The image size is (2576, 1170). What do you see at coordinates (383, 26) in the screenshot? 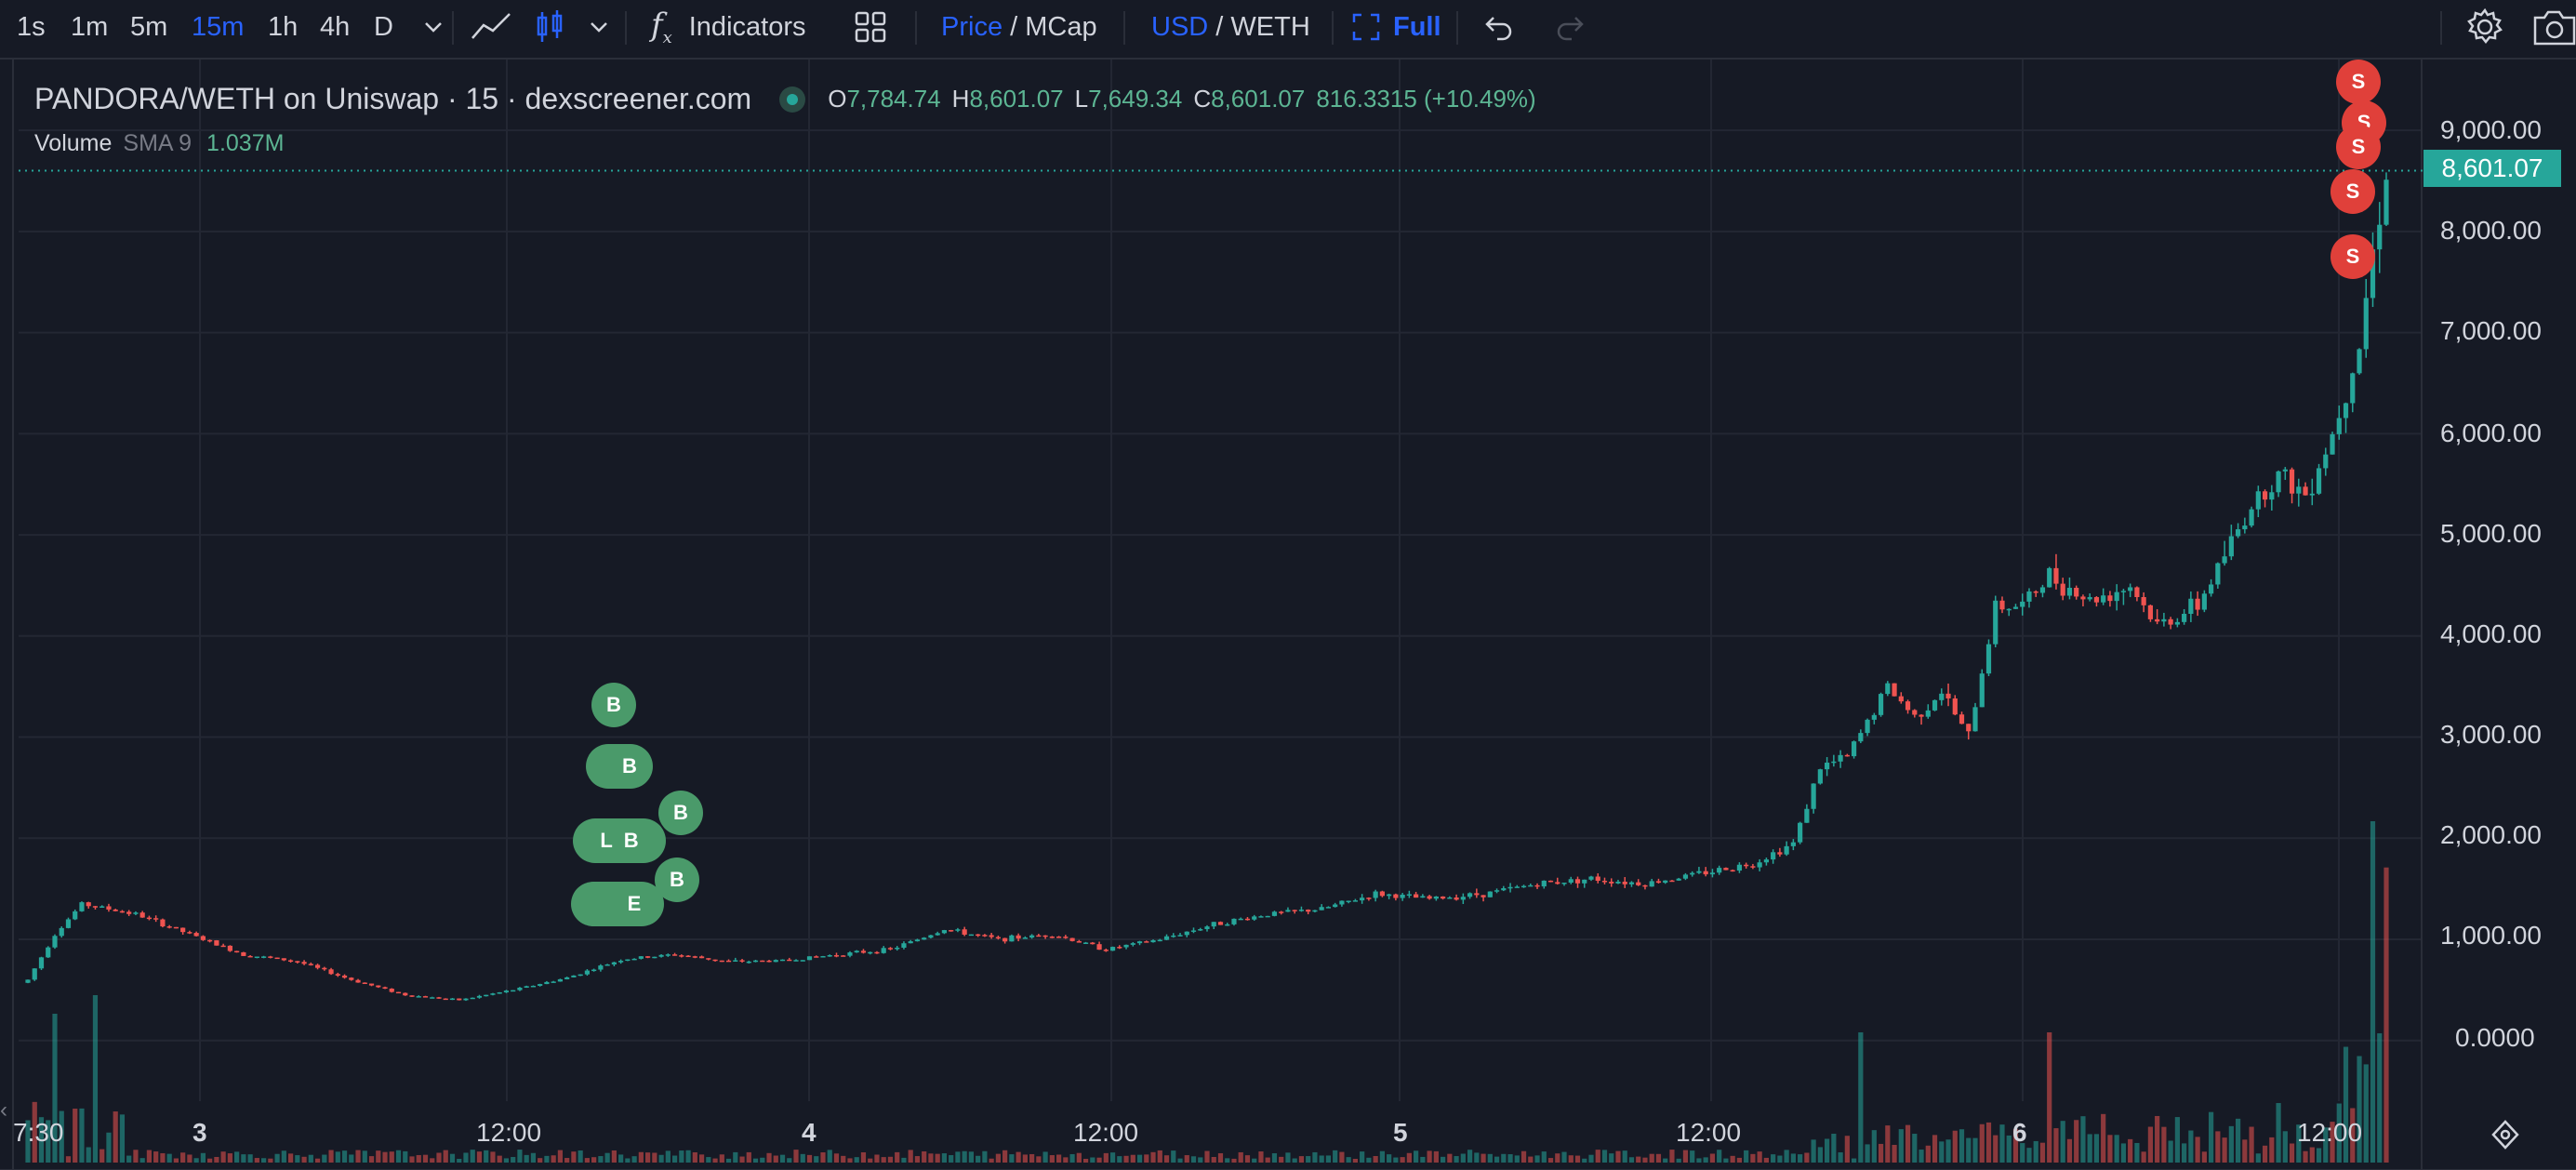
I see `timeframe-d: D` at bounding box center [383, 26].